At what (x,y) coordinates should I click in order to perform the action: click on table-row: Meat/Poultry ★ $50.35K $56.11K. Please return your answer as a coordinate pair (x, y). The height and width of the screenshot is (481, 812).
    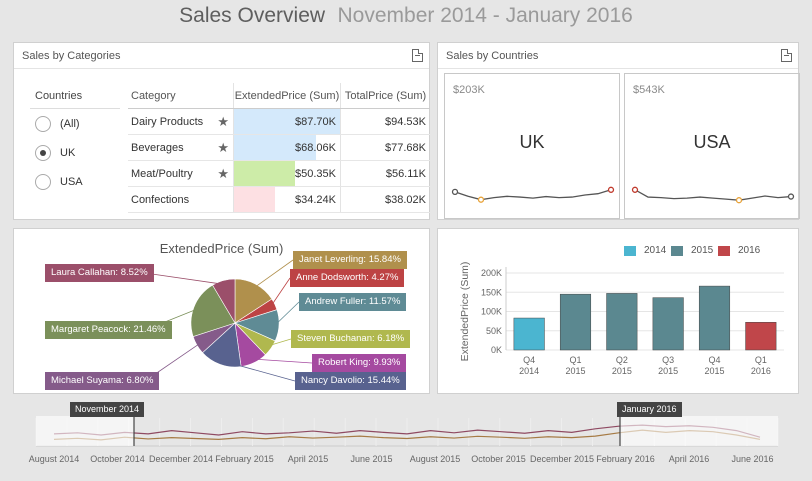
    Looking at the image, I should click on (279, 174).